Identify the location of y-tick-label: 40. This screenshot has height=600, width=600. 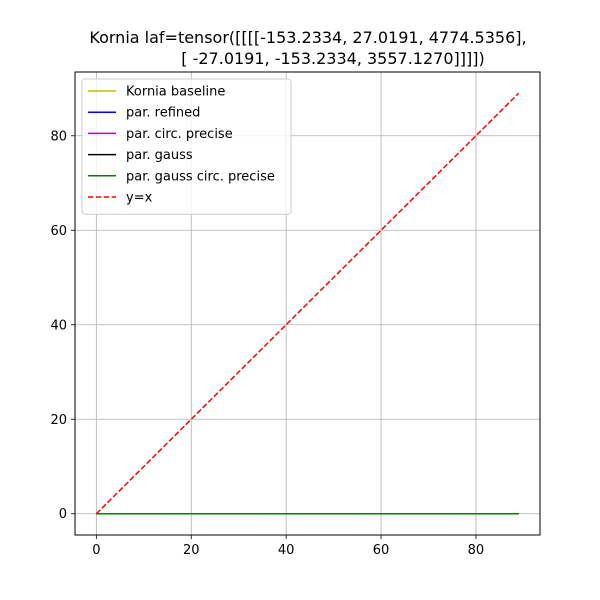
(58, 325).